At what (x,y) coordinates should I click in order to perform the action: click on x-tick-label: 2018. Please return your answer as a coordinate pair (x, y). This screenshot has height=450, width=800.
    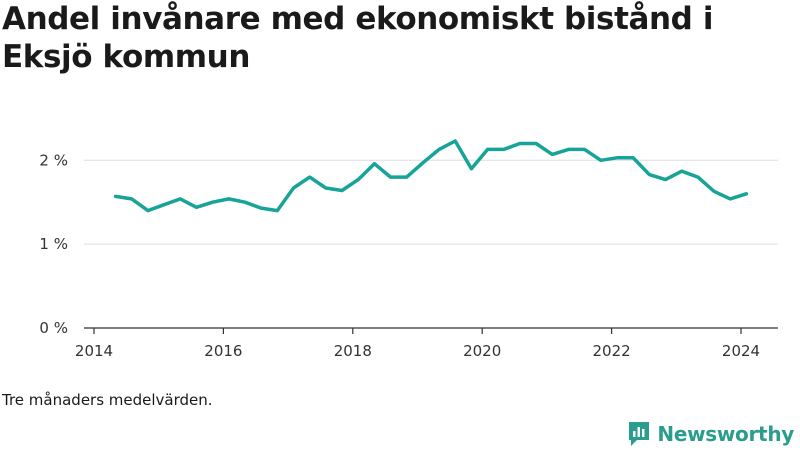
    Looking at the image, I should click on (353, 351).